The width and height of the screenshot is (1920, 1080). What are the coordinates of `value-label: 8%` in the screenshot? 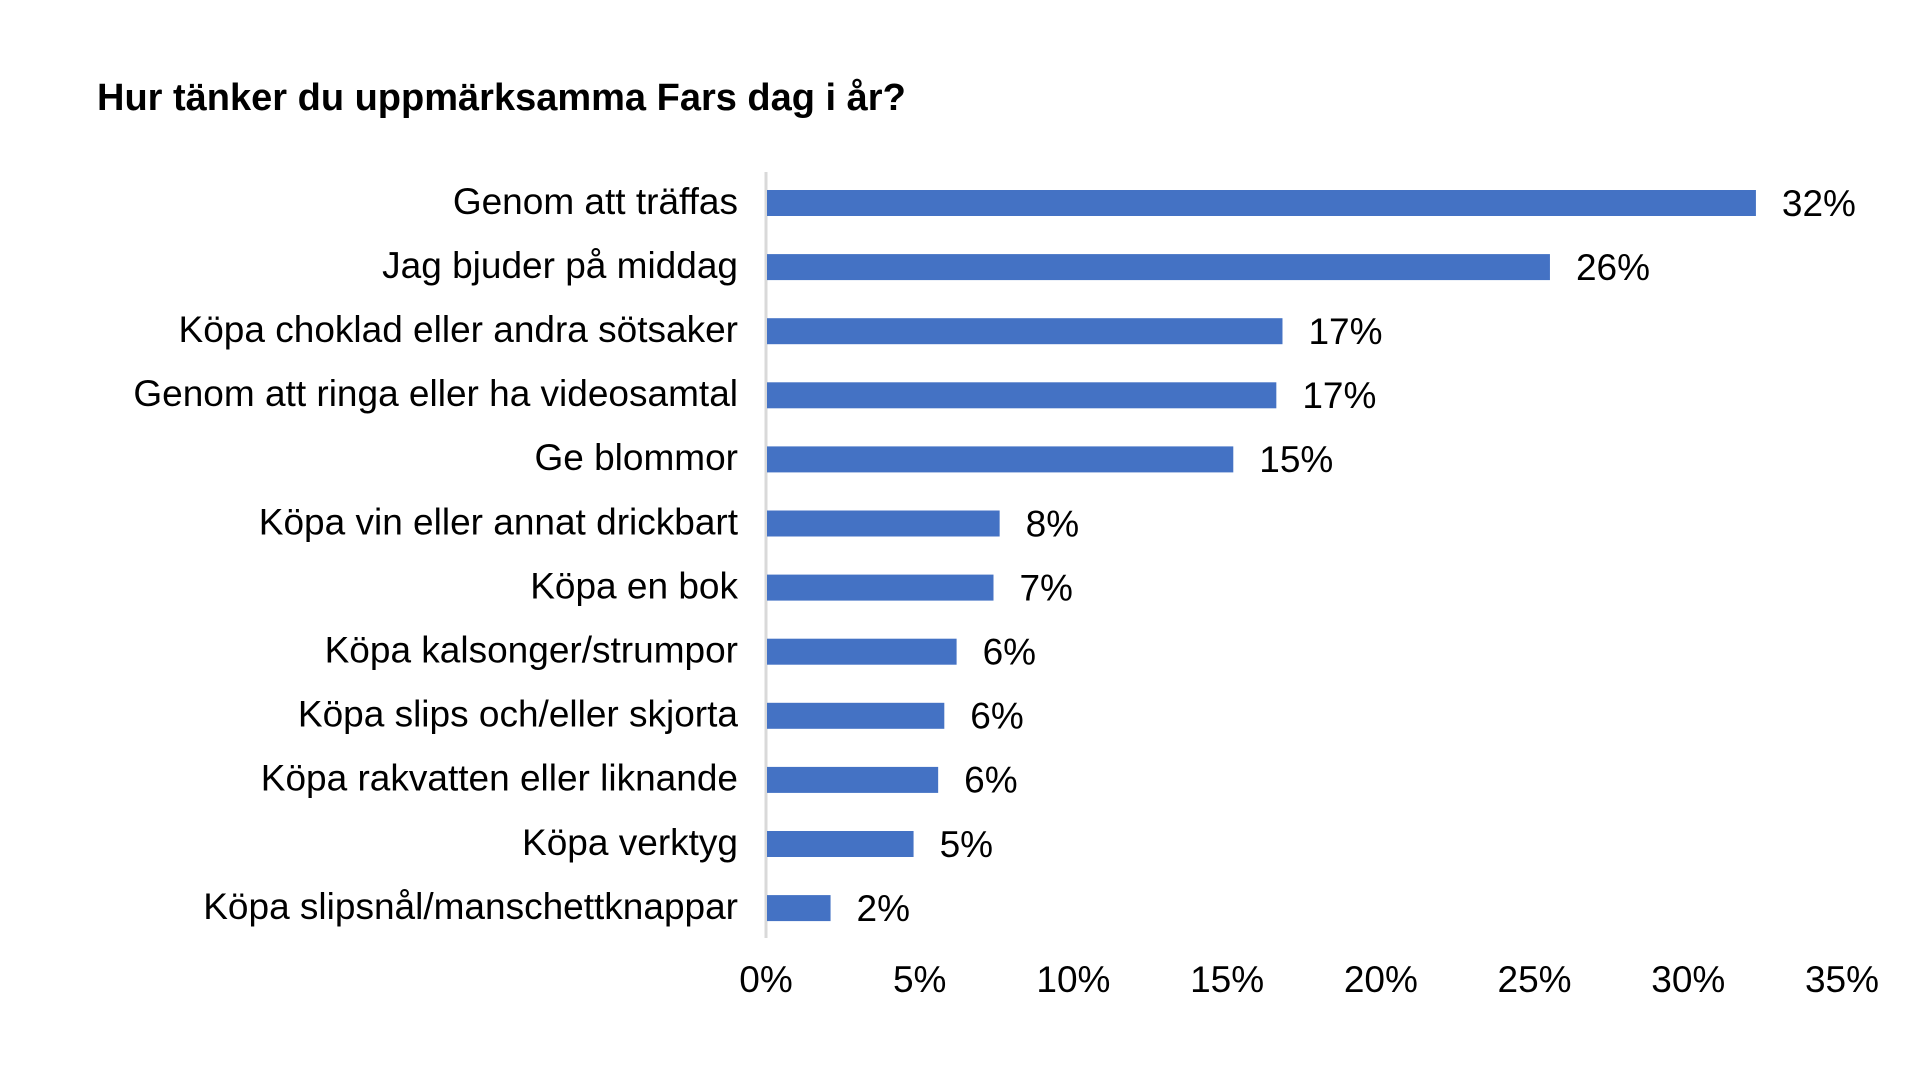 It's located at (1052, 523).